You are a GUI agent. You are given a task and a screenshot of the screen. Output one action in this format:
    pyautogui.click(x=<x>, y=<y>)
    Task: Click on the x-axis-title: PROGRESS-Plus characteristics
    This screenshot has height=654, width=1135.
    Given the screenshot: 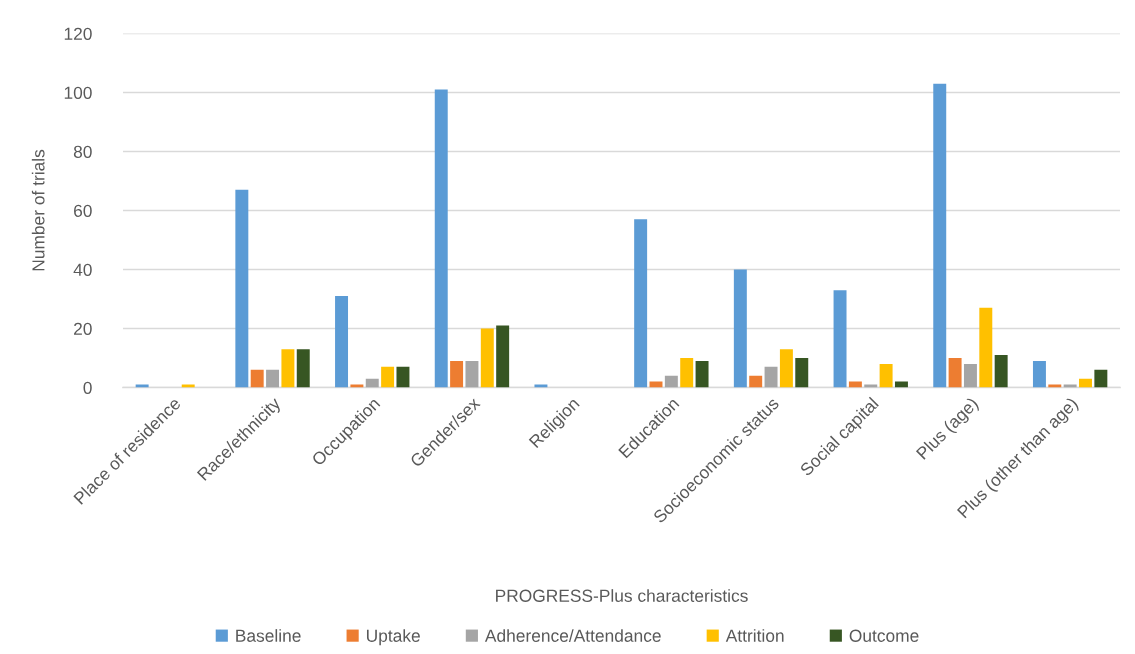 What is the action you would take?
    pyautogui.click(x=622, y=595)
    